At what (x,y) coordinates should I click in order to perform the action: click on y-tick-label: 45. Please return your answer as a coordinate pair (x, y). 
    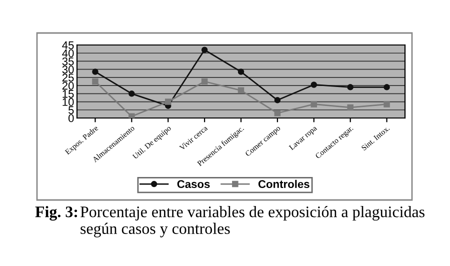
    Looking at the image, I should click on (68, 45).